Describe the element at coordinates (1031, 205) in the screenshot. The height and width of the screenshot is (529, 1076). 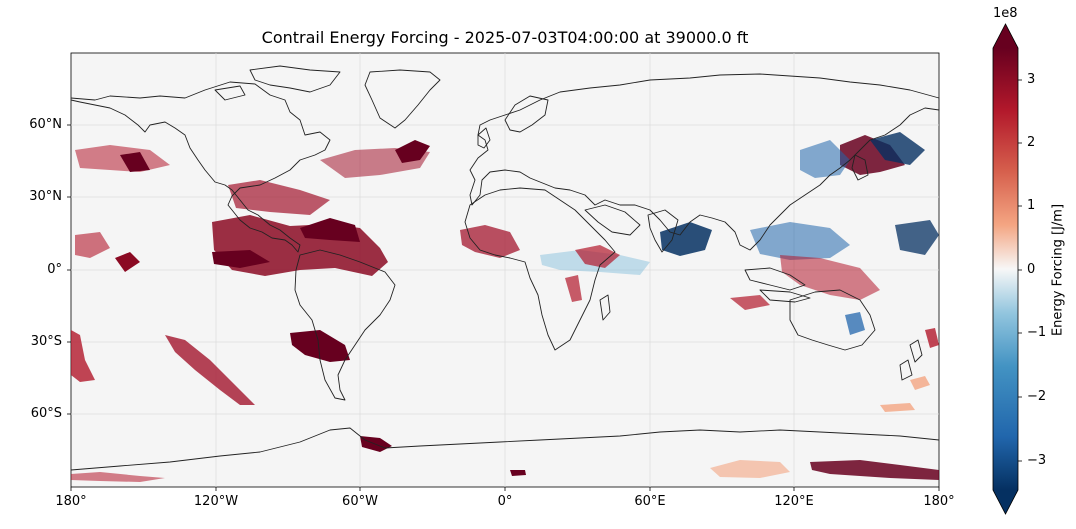
I see `colorbar-tick: 1` at that location.